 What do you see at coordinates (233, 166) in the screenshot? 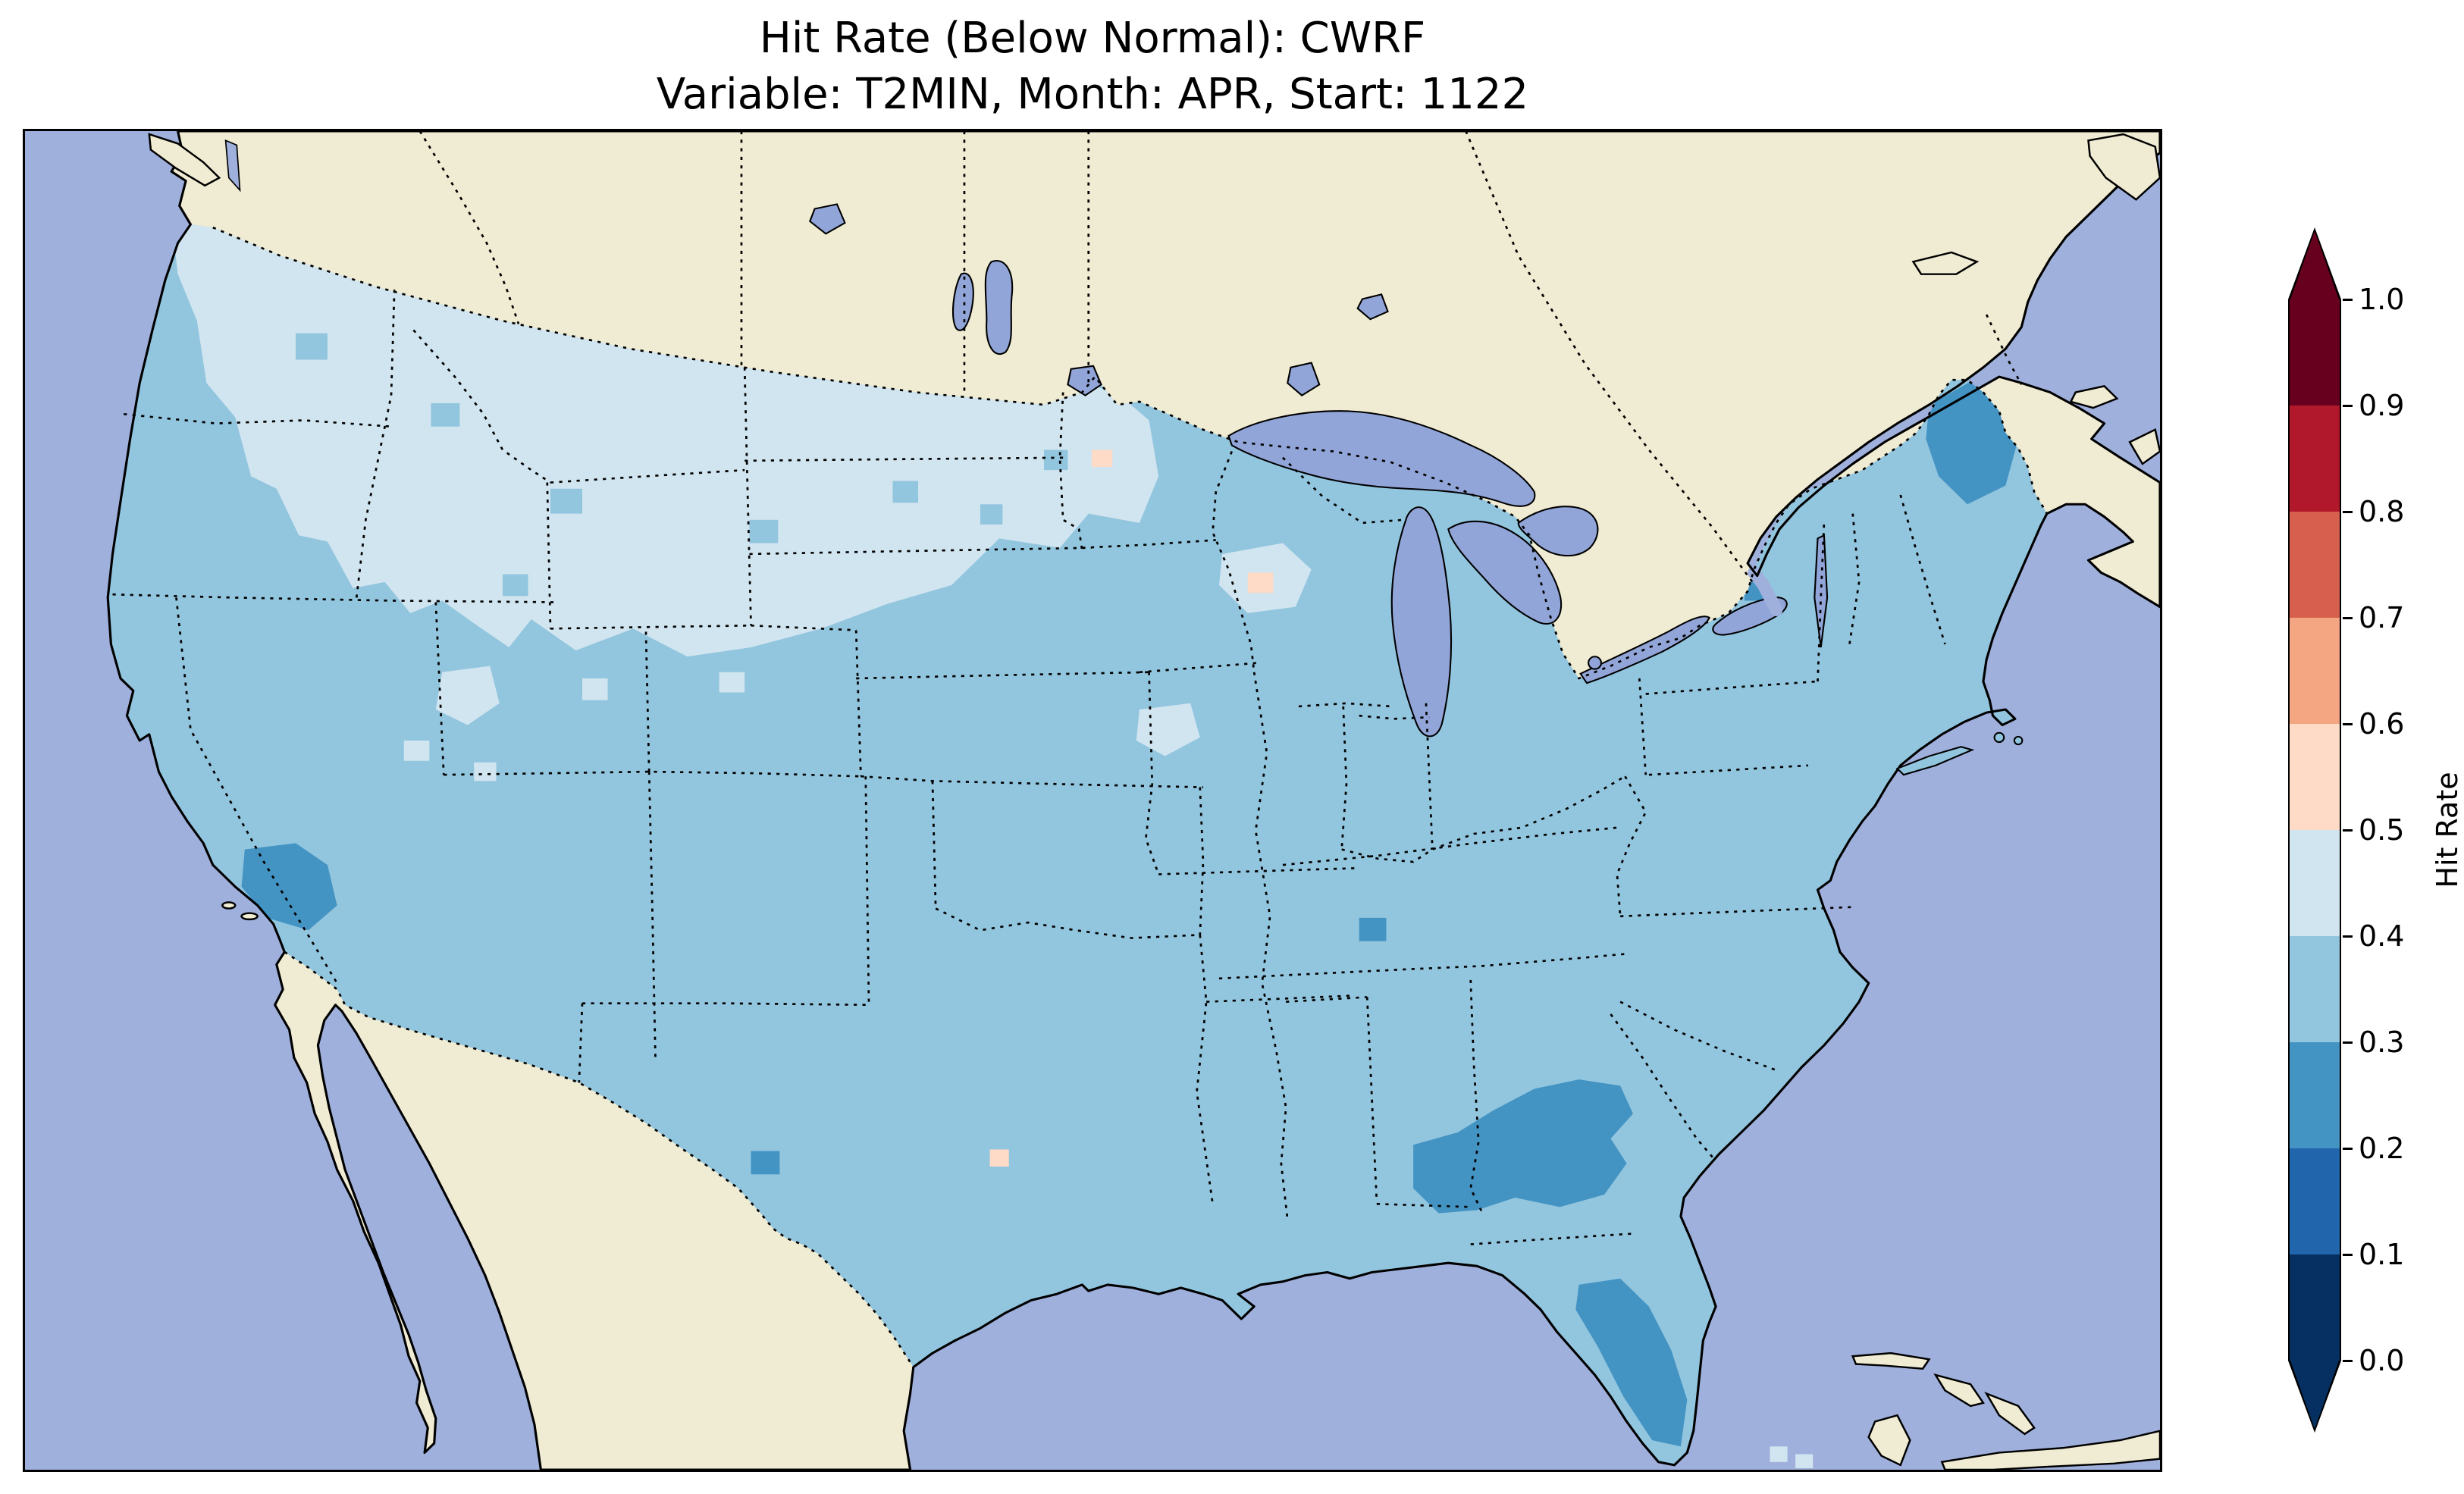
I see `puget-sound` at bounding box center [233, 166].